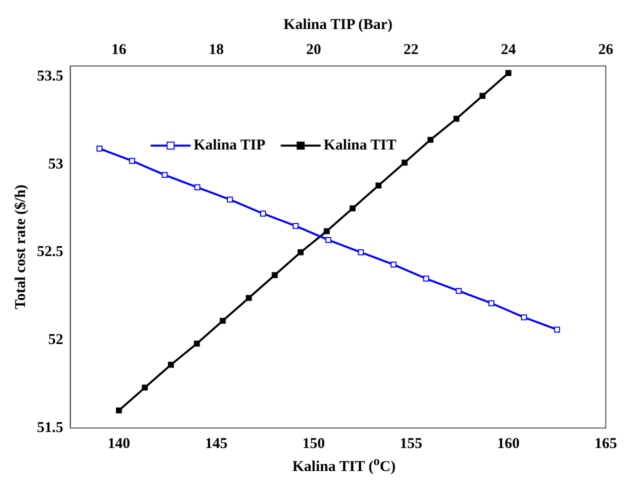 The height and width of the screenshot is (489, 628). What do you see at coordinates (119, 50) in the screenshot?
I see `x2-tick-label: 16` at bounding box center [119, 50].